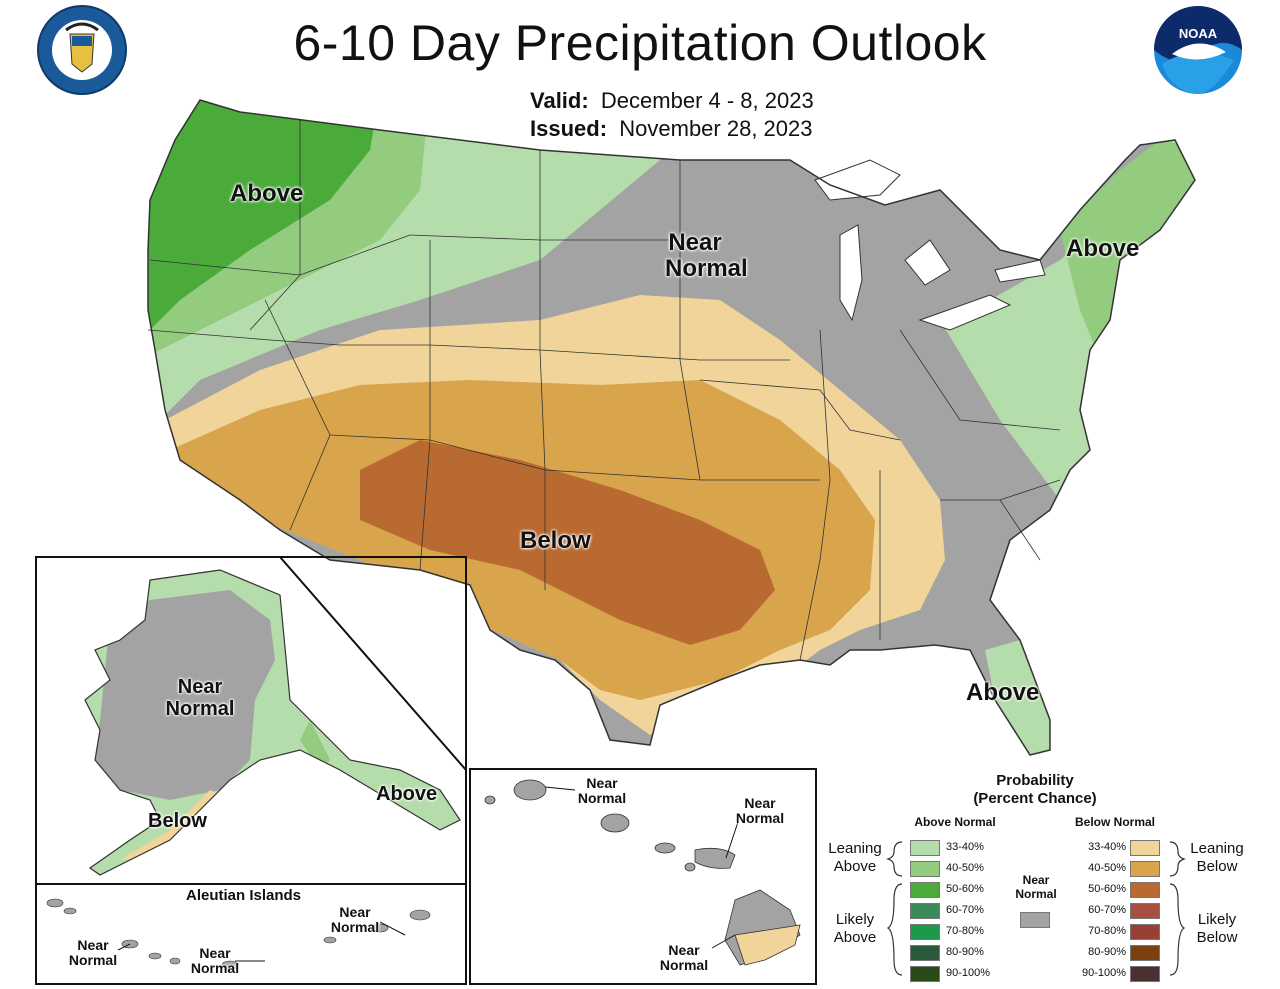 The image size is (1280, 989). I want to click on conus-label-north-central-2: Normal, so click(706, 269).